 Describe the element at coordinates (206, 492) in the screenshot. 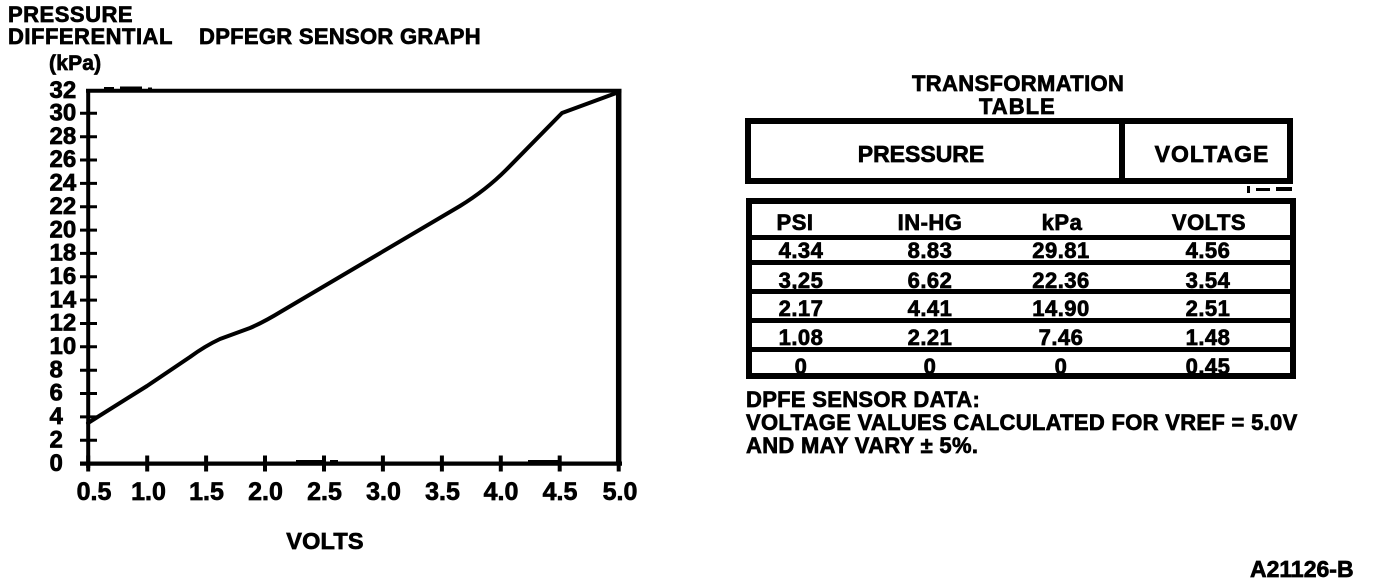

I see `svg-text: 1.5` at that location.